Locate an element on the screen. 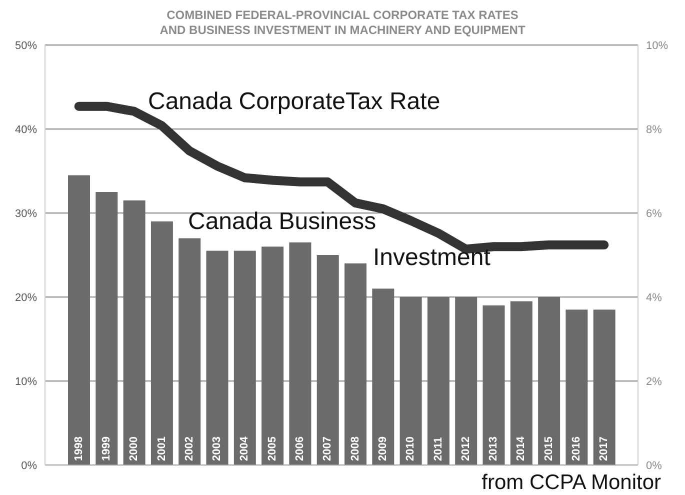 This screenshot has width=685, height=495. x-tick-label: 2008 is located at coordinates (355, 448).